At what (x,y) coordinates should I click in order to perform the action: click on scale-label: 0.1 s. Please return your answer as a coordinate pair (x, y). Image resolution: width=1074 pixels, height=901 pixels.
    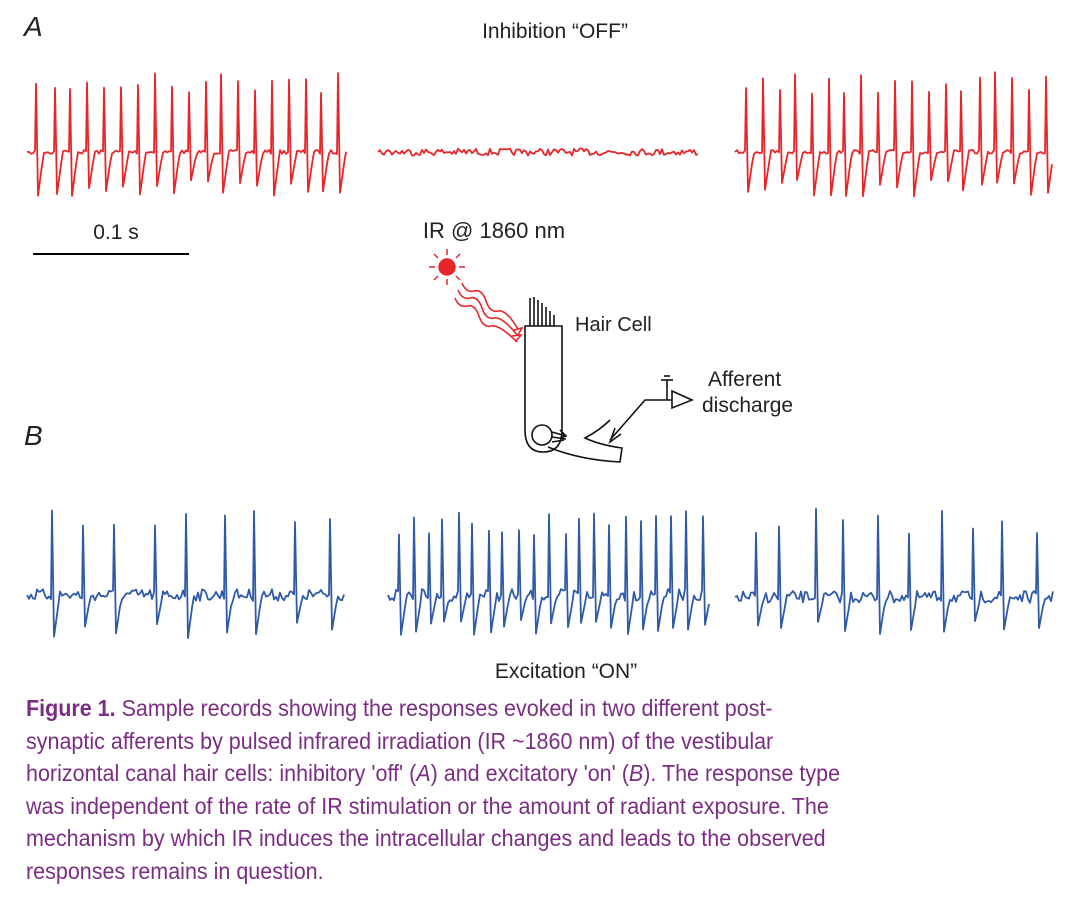
    Looking at the image, I should click on (116, 232).